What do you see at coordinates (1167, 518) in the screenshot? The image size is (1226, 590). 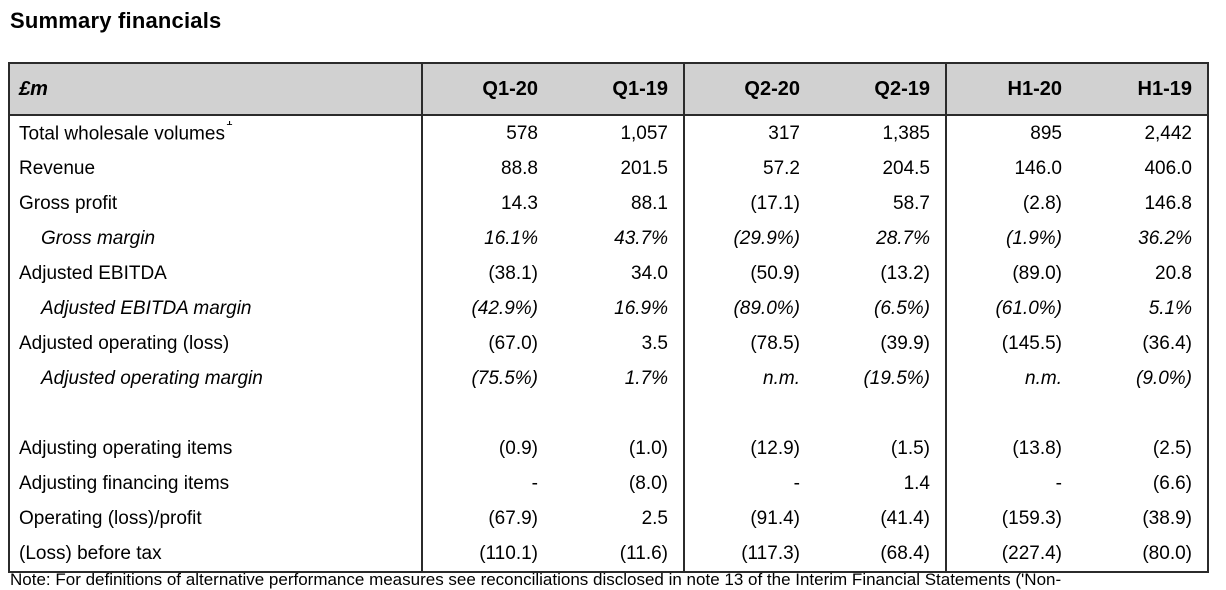 I see `value-cell: (38.9)` at bounding box center [1167, 518].